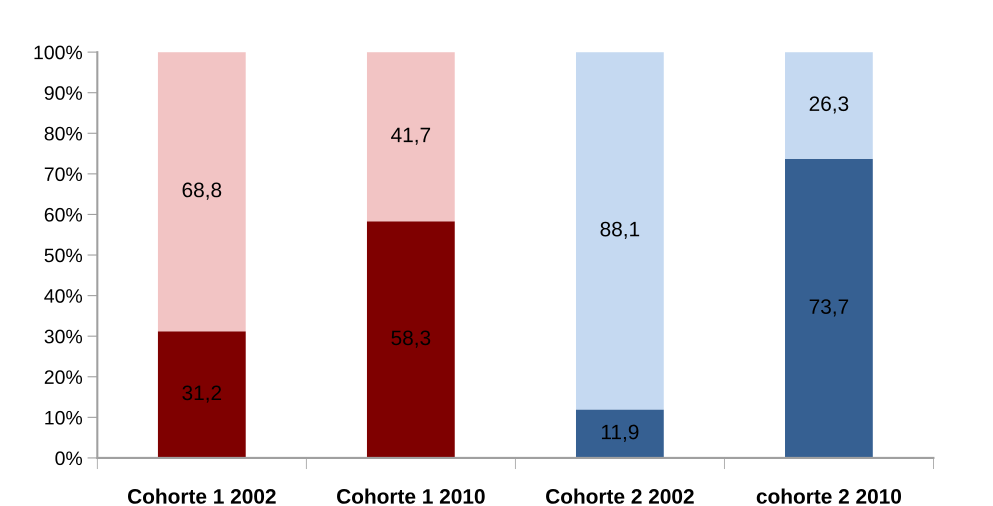 The width and height of the screenshot is (993, 506). I want to click on y-tick-label: 0%, so click(68, 458).